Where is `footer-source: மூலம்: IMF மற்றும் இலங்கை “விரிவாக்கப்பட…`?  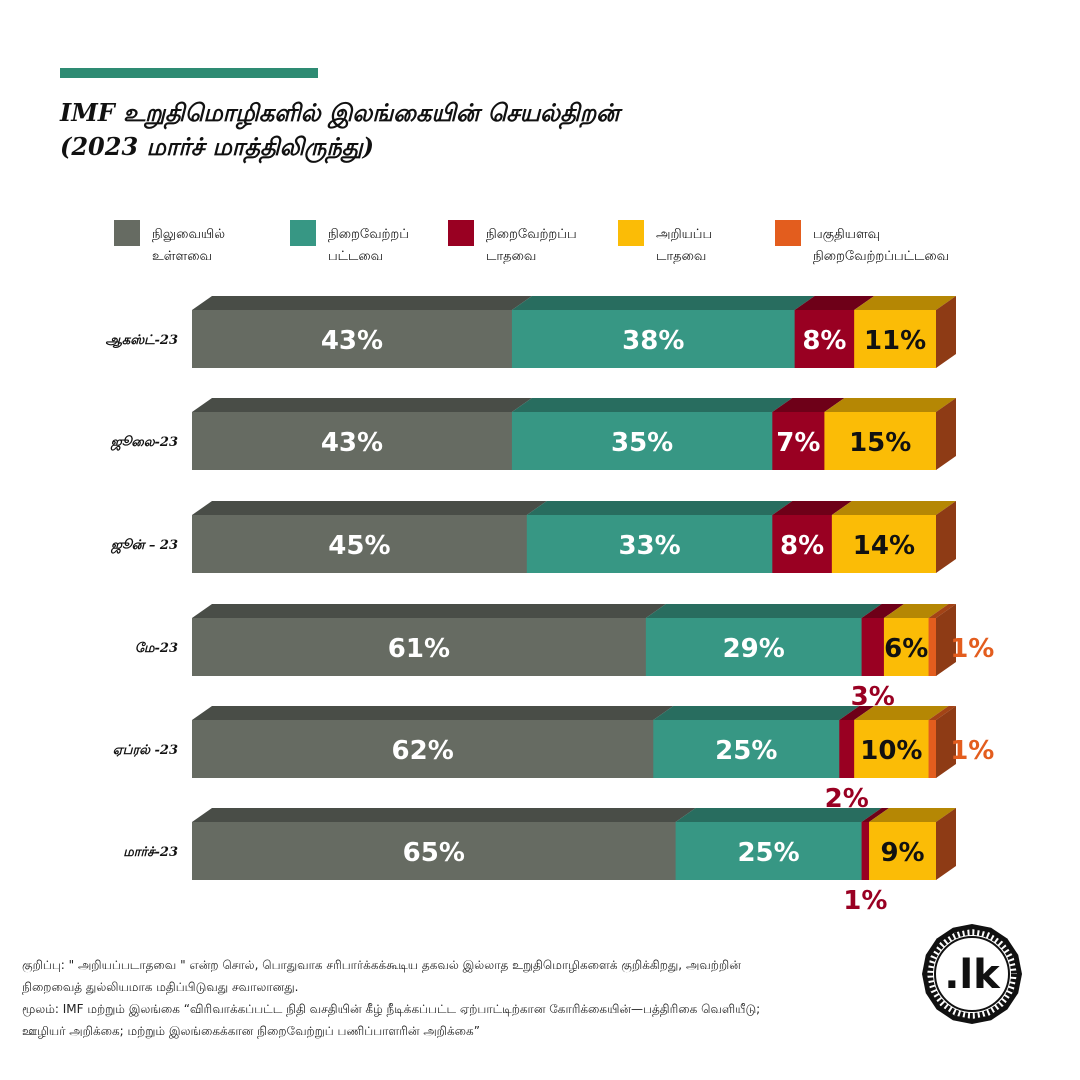 footer-source: மூலம்: IMF மற்றும் இலங்கை “விரிவாக்கப்பட… is located at coordinates (391, 1020).